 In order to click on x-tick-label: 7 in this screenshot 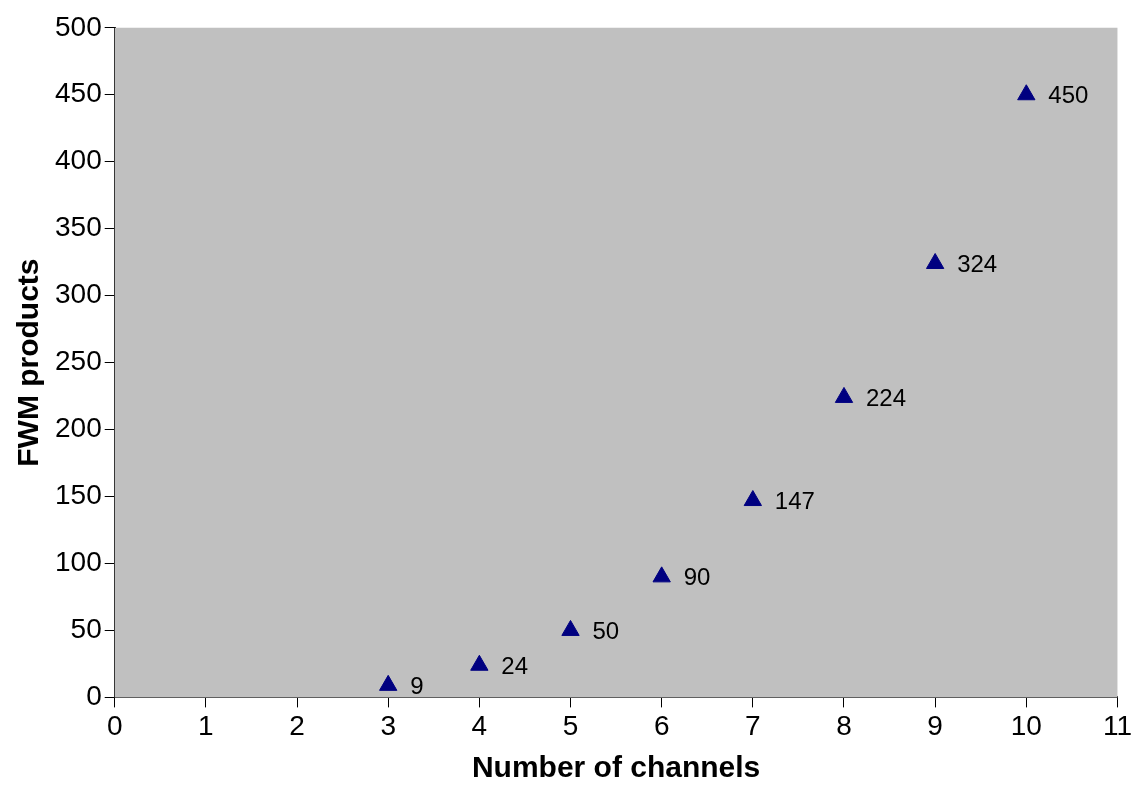, I will do `click(753, 725)`.